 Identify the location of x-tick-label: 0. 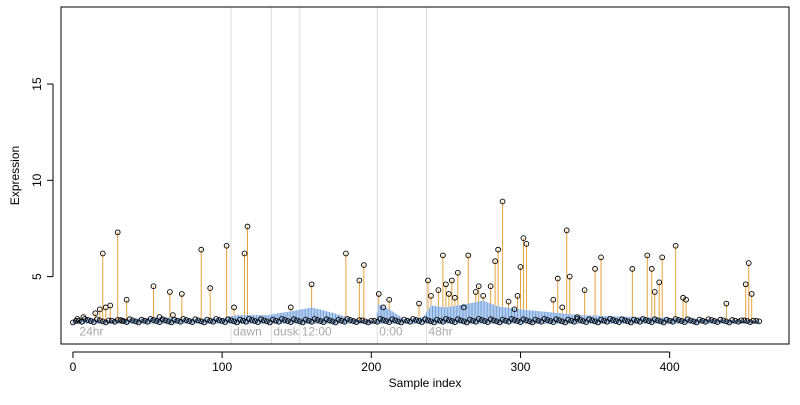
(73, 367).